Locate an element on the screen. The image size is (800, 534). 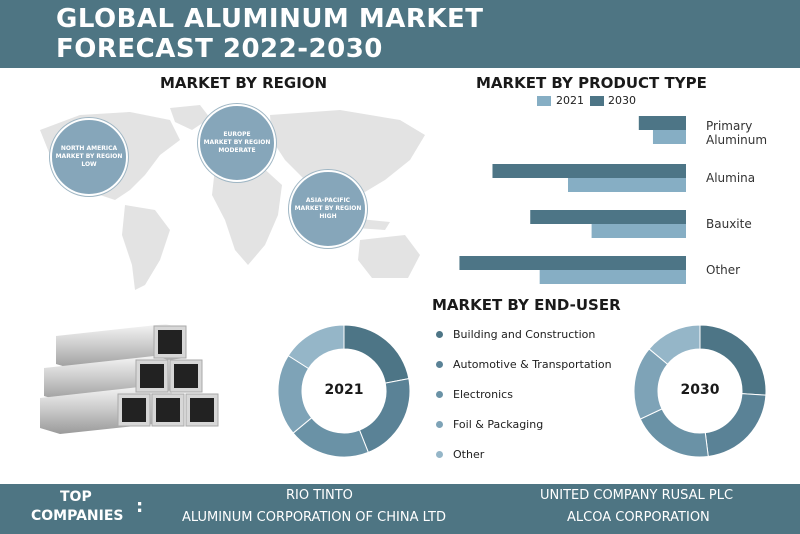
legend-label: Automotive & Transportation is located at coordinates (532, 364).